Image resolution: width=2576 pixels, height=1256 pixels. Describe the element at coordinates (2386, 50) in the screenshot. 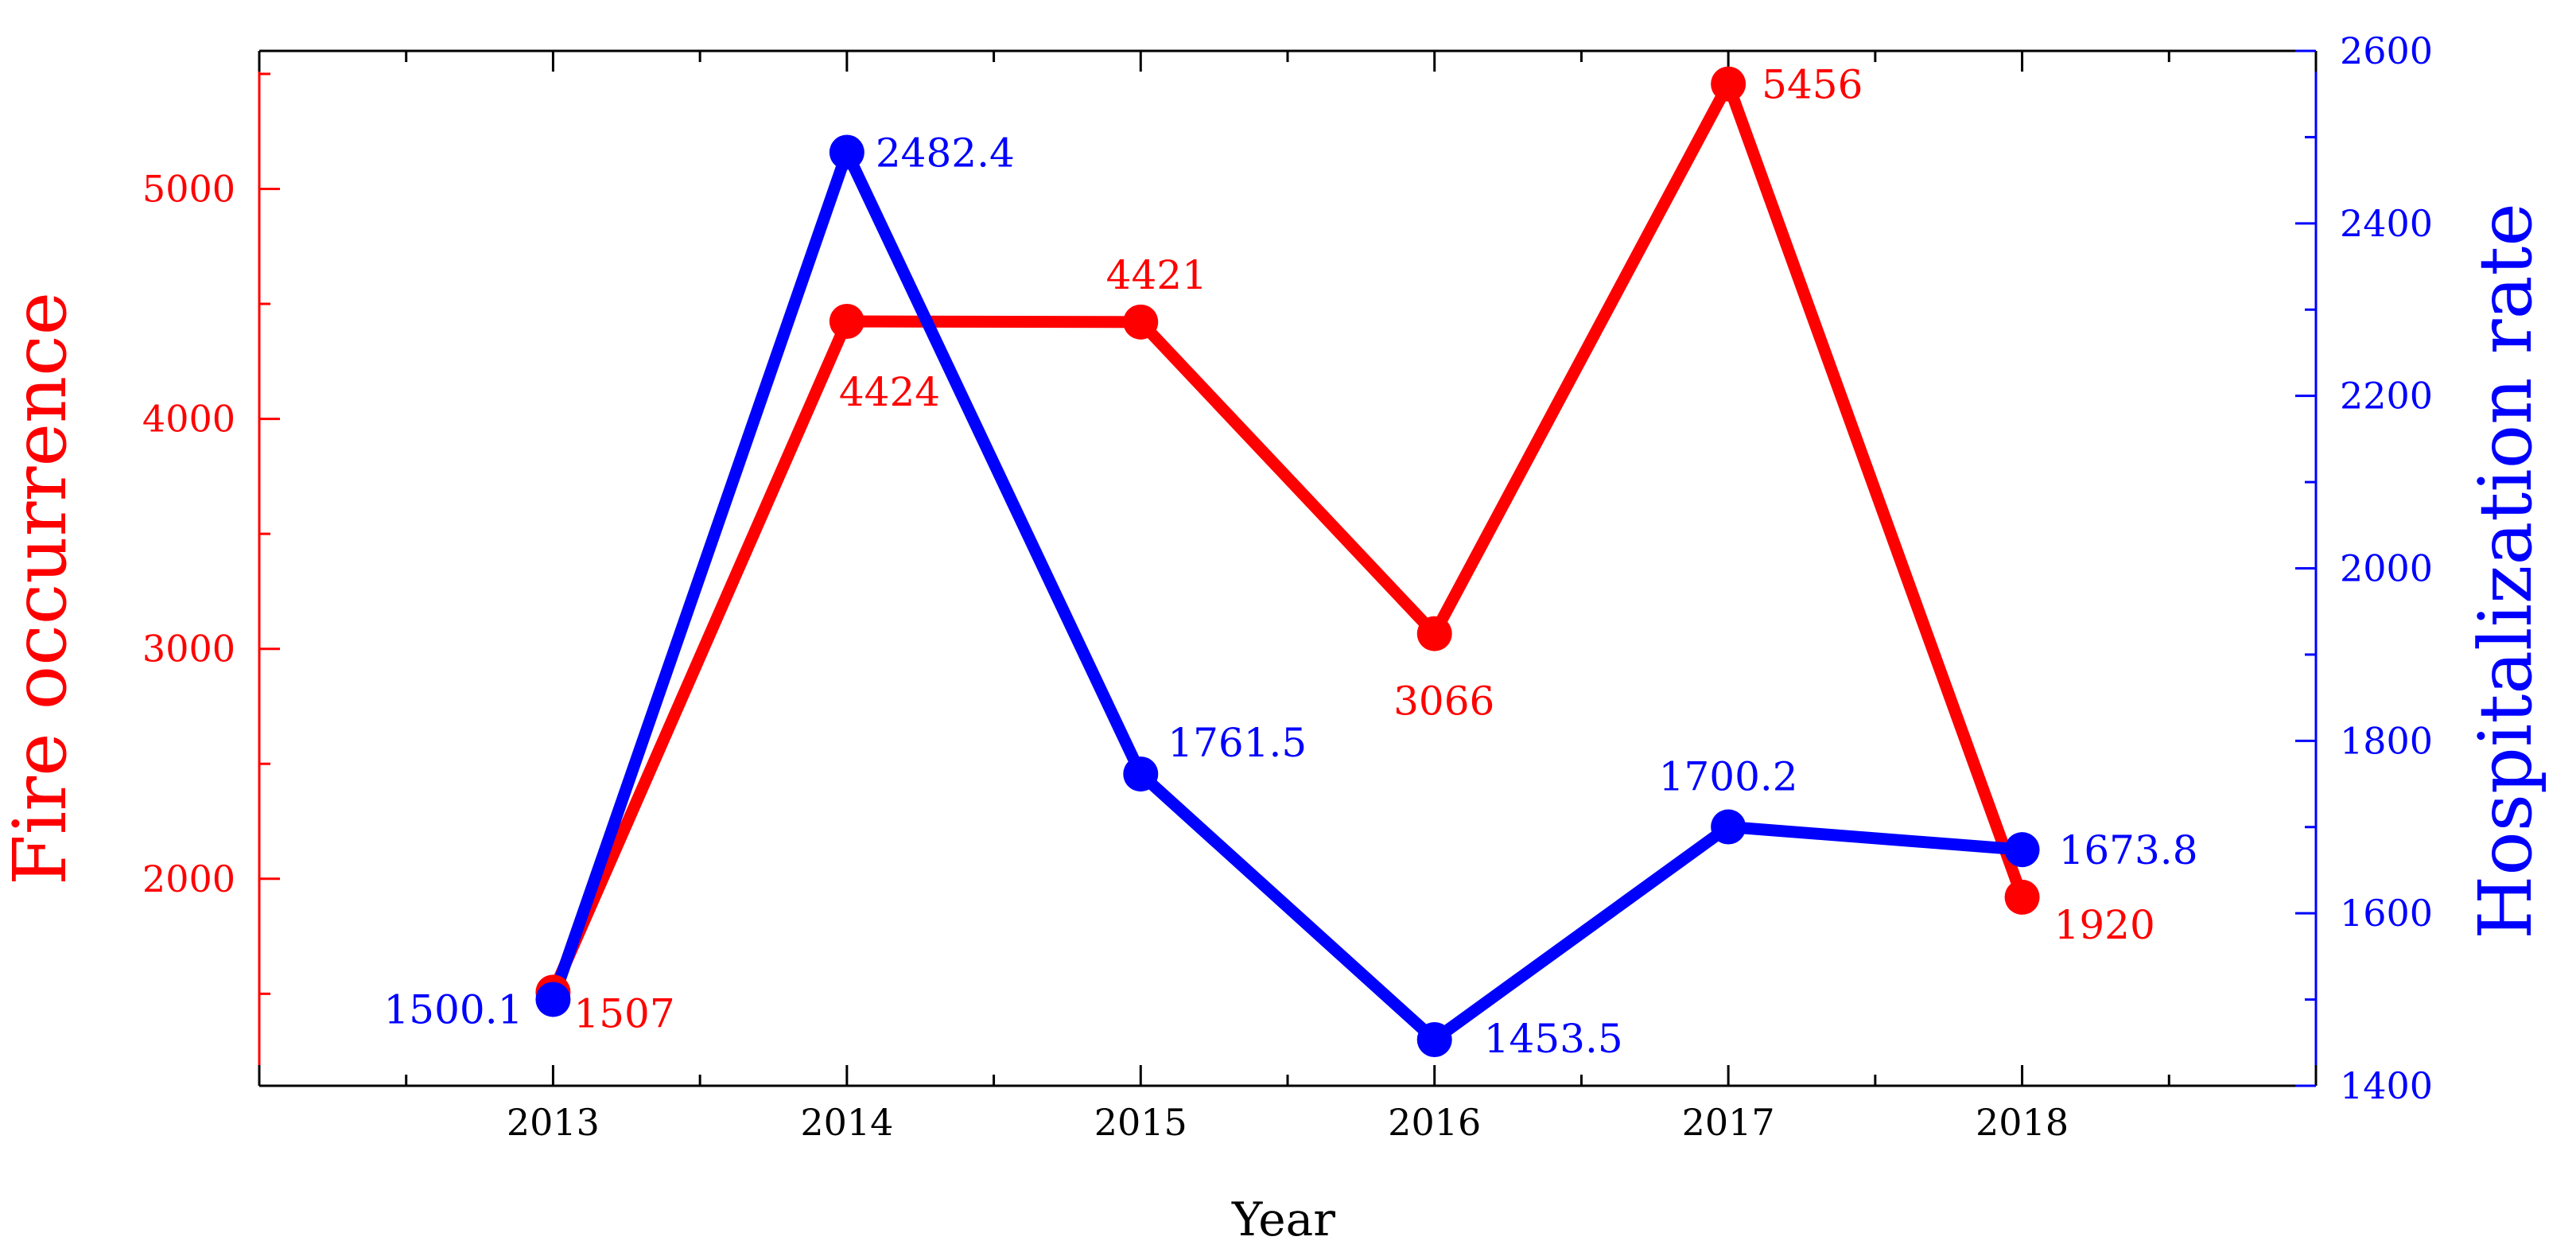

I see `right-y-tick-label: 2600` at that location.